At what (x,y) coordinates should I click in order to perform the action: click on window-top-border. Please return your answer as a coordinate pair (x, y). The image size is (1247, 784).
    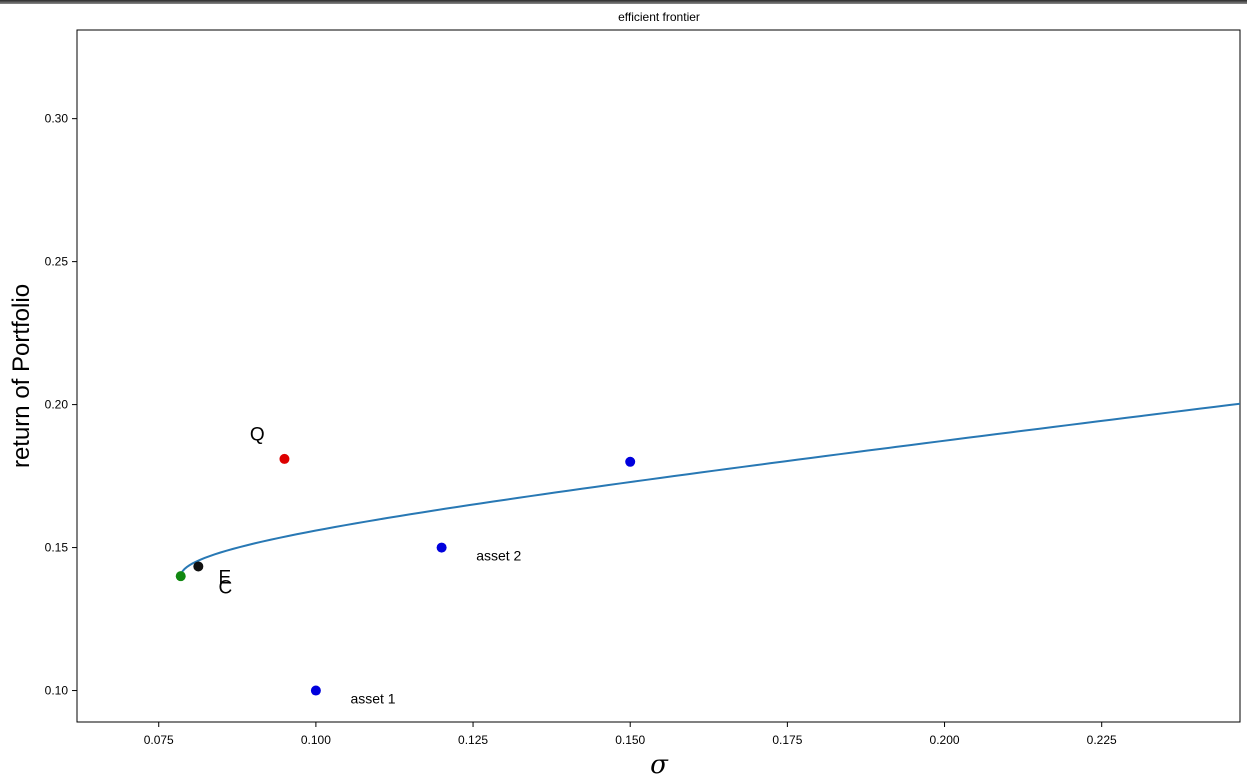
    Looking at the image, I should click on (623, 2).